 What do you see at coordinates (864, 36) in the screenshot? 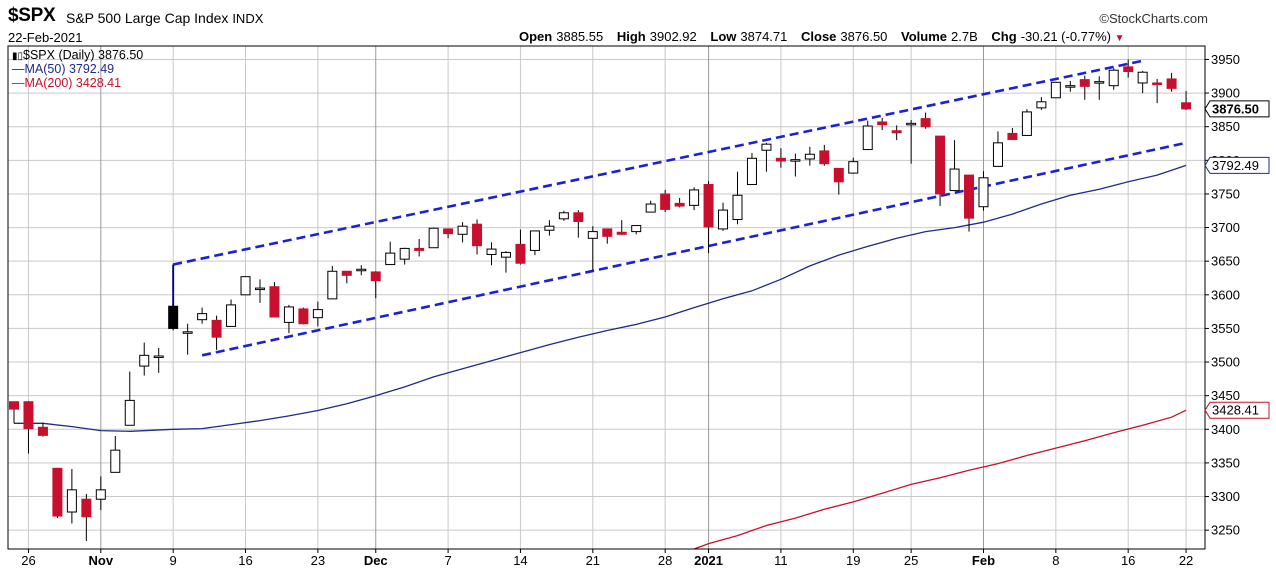
I see `close-value: 3876.50` at bounding box center [864, 36].